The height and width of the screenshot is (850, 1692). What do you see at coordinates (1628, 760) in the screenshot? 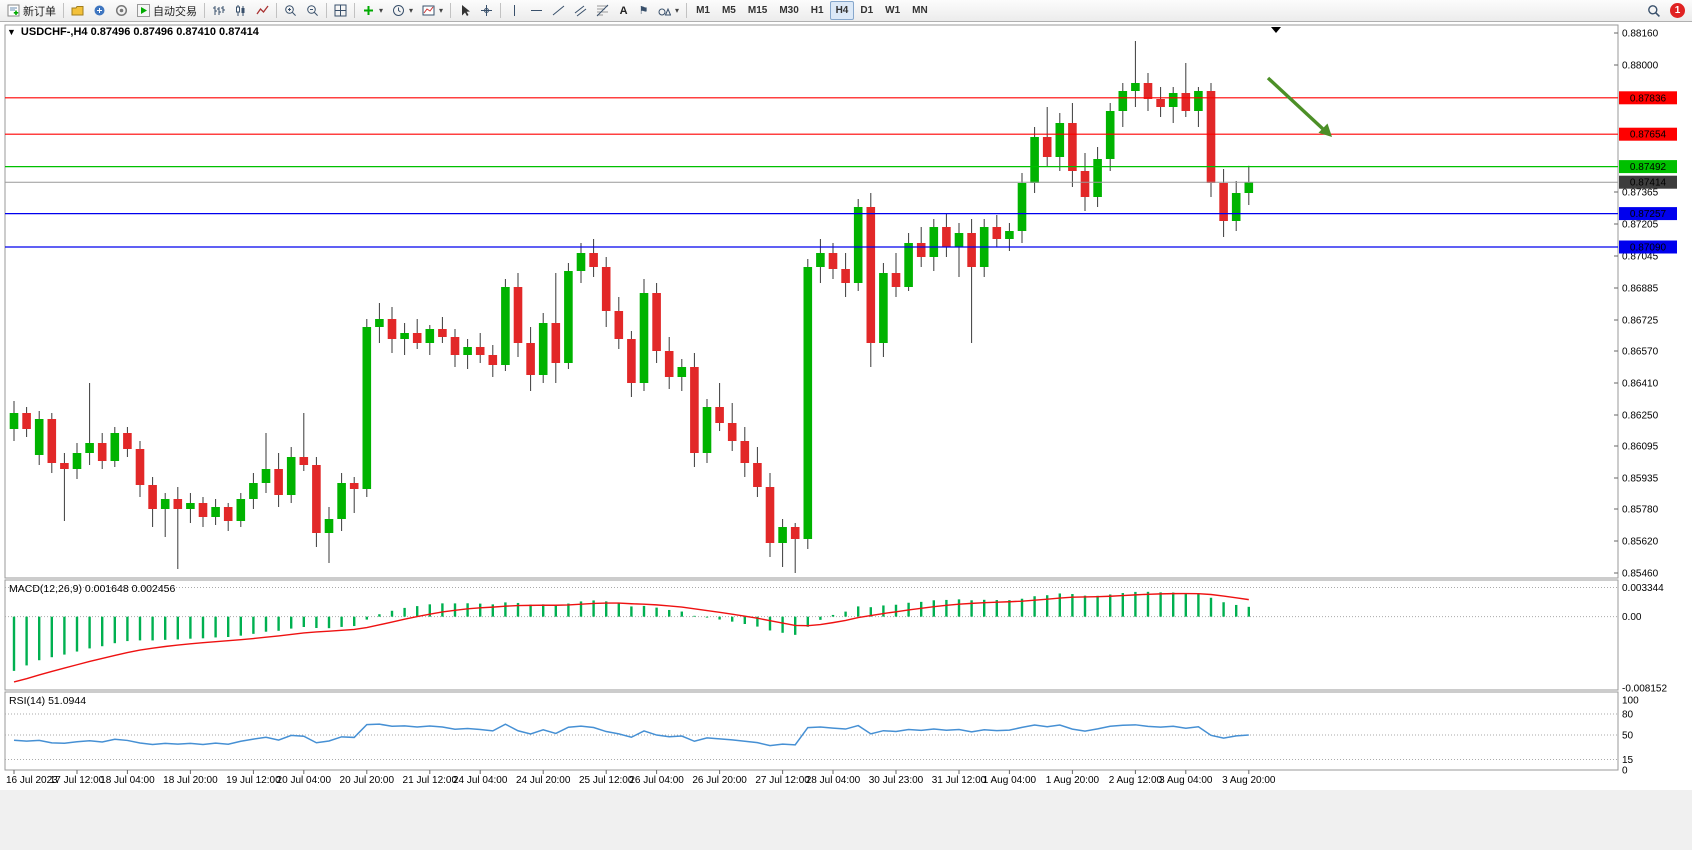
I see `rsi-axis-label: 15` at bounding box center [1628, 760].